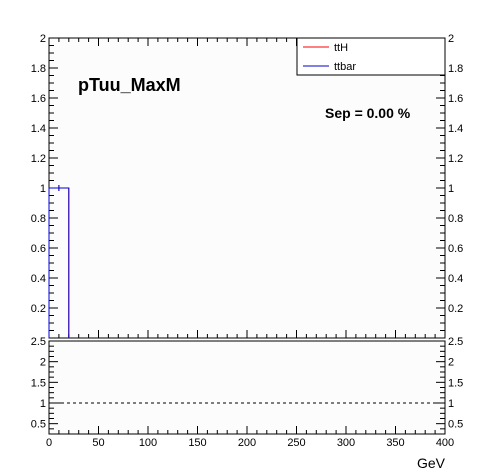 Image resolution: width=496 pixels, height=472 pixels. I want to click on ratio-y-tick-label-right: 1.5, so click(455, 383).